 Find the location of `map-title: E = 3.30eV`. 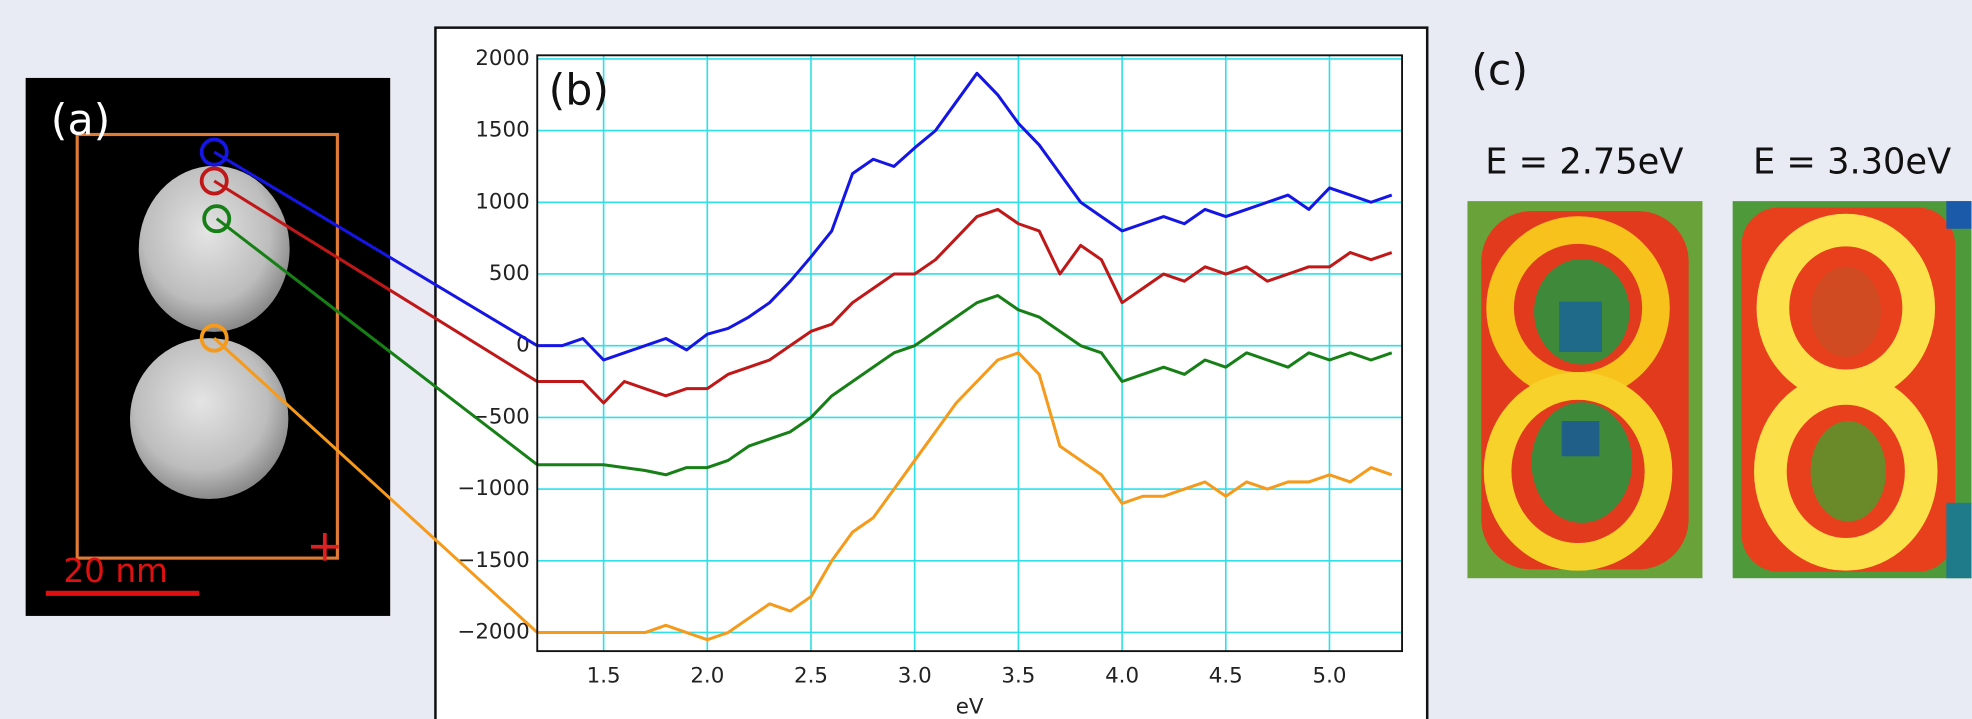

map-title: E = 3.30eV is located at coordinates (1852, 161).